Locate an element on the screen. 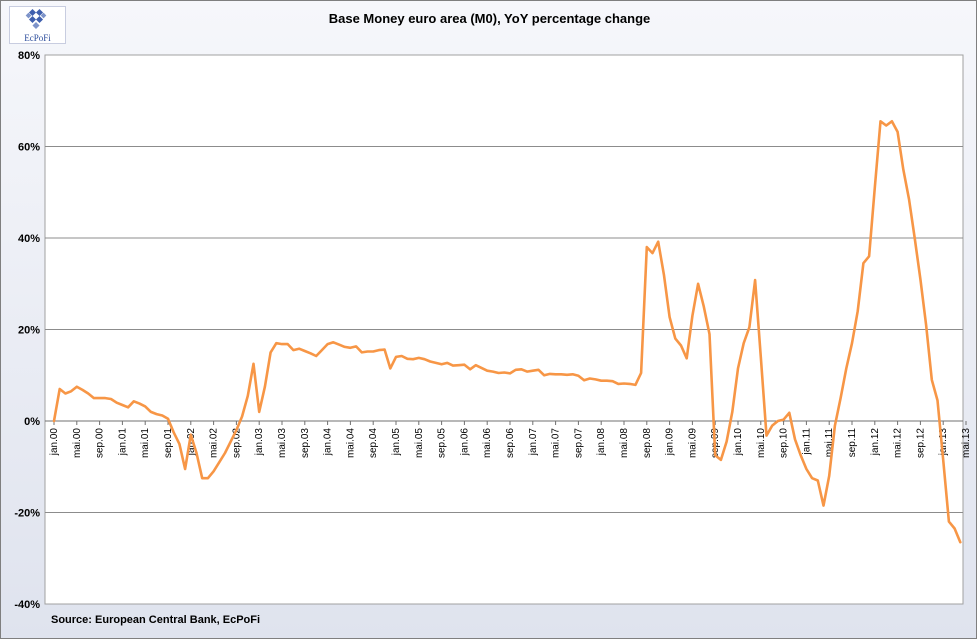  x-tick-label: mai.00 is located at coordinates (77, 443).